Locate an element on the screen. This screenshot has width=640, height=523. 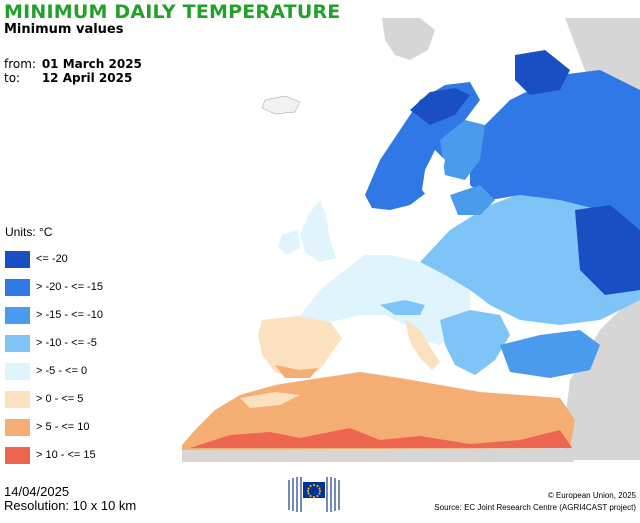
finland is located at coordinates (462, 150).